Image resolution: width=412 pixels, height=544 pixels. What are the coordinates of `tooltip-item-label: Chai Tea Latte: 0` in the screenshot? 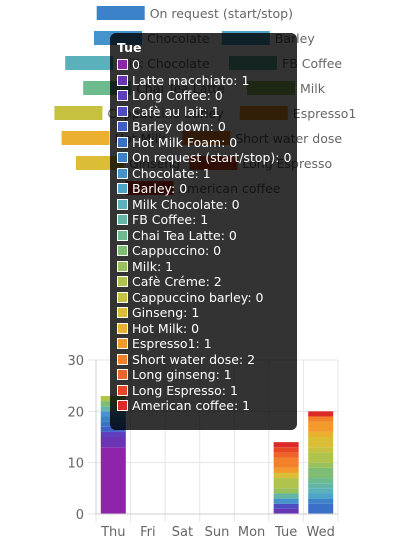 It's located at (184, 235).